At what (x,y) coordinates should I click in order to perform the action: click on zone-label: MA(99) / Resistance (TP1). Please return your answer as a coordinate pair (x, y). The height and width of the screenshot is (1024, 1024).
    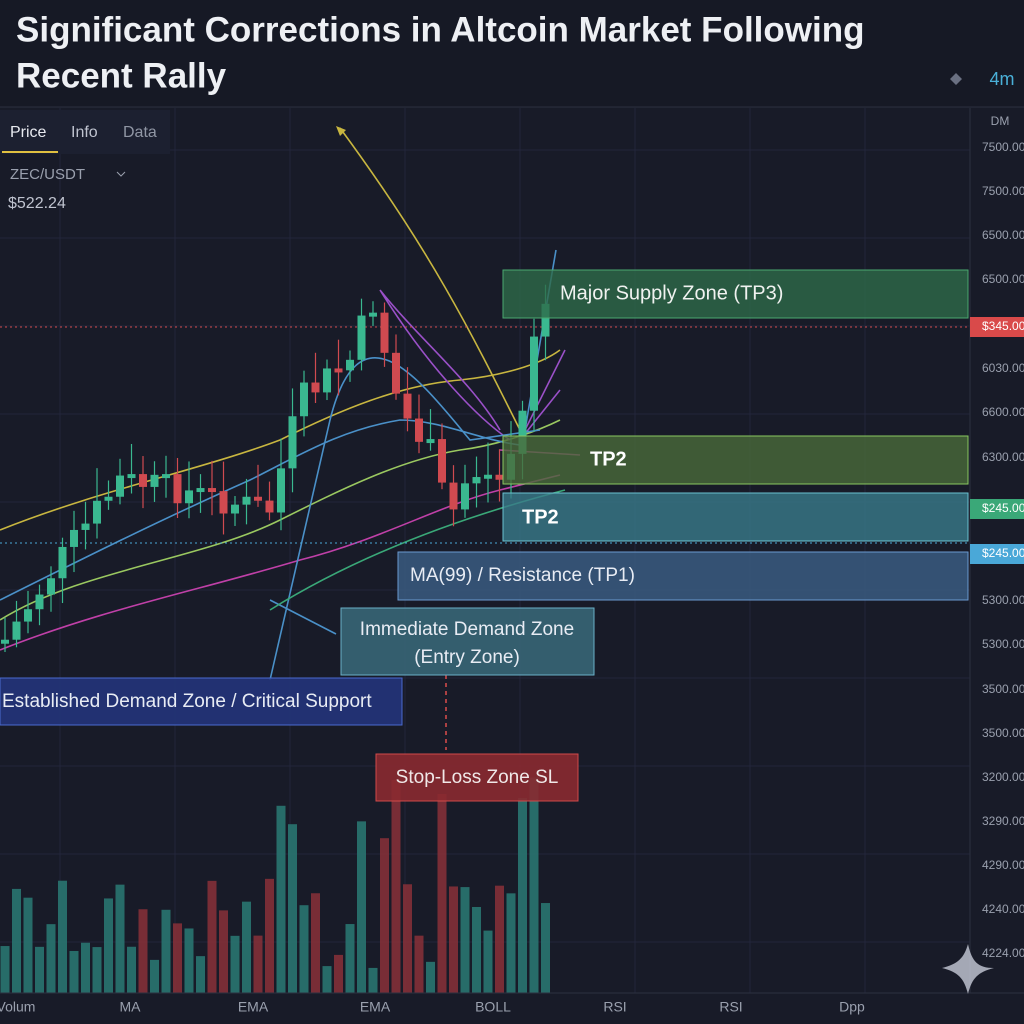
    Looking at the image, I should click on (522, 575).